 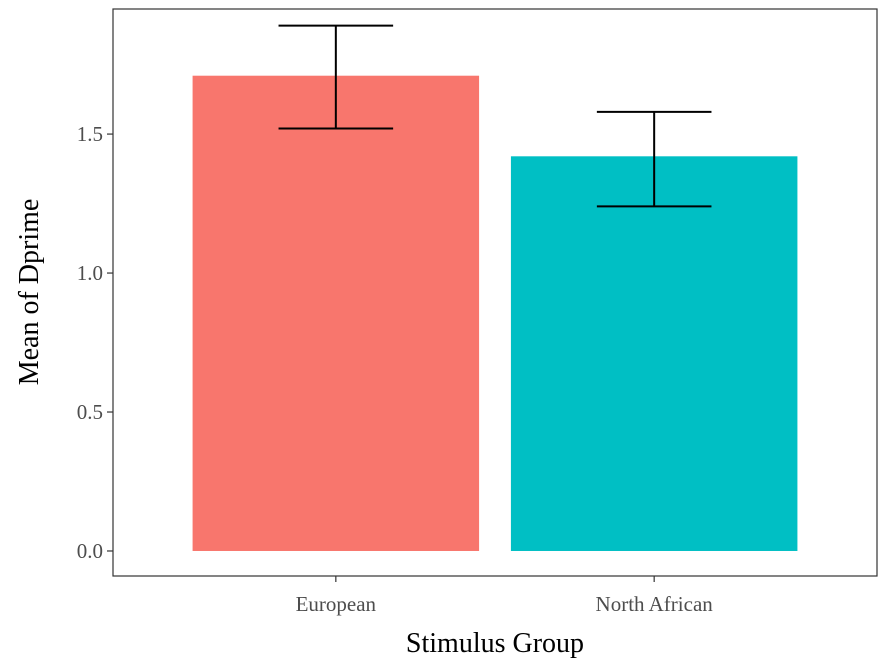 I want to click on y-axis-title: Mean of Dprime, so click(x=29, y=292).